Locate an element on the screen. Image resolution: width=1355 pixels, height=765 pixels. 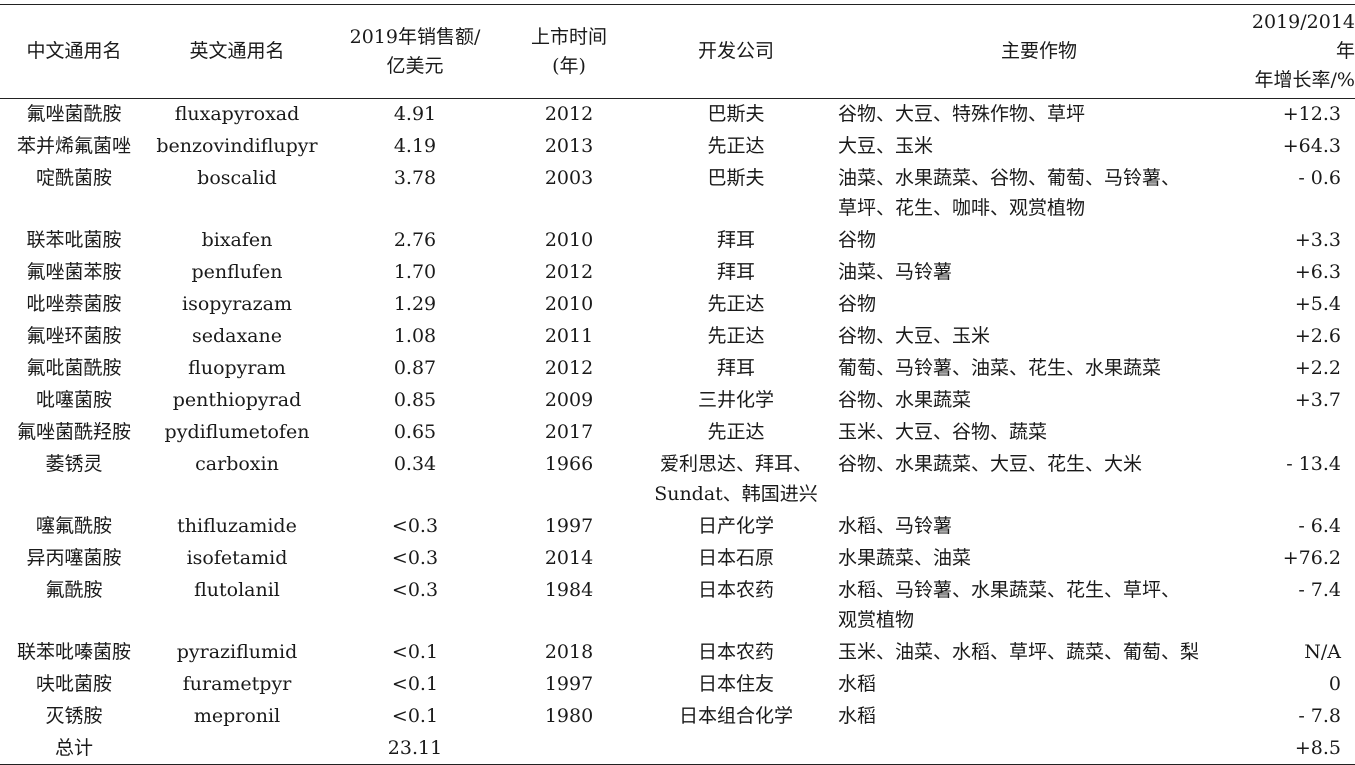
sales-cell: 4.19 is located at coordinates (415, 146).